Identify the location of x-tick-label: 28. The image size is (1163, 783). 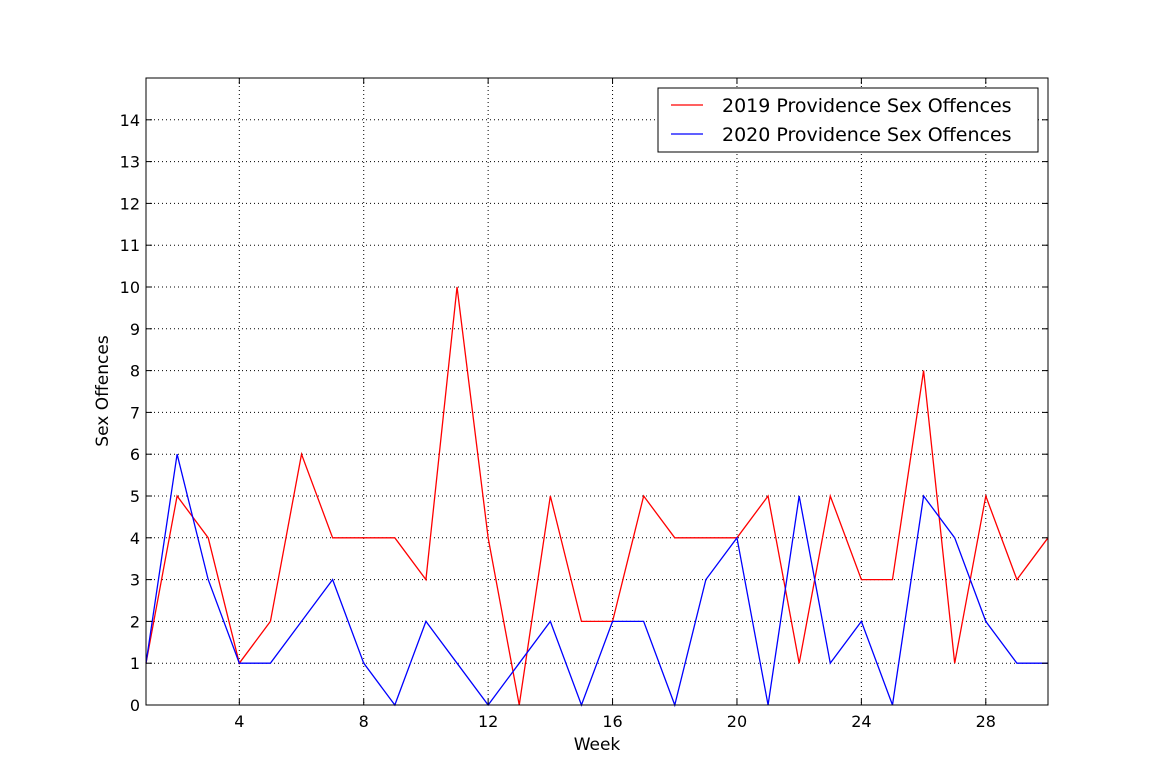
(986, 721).